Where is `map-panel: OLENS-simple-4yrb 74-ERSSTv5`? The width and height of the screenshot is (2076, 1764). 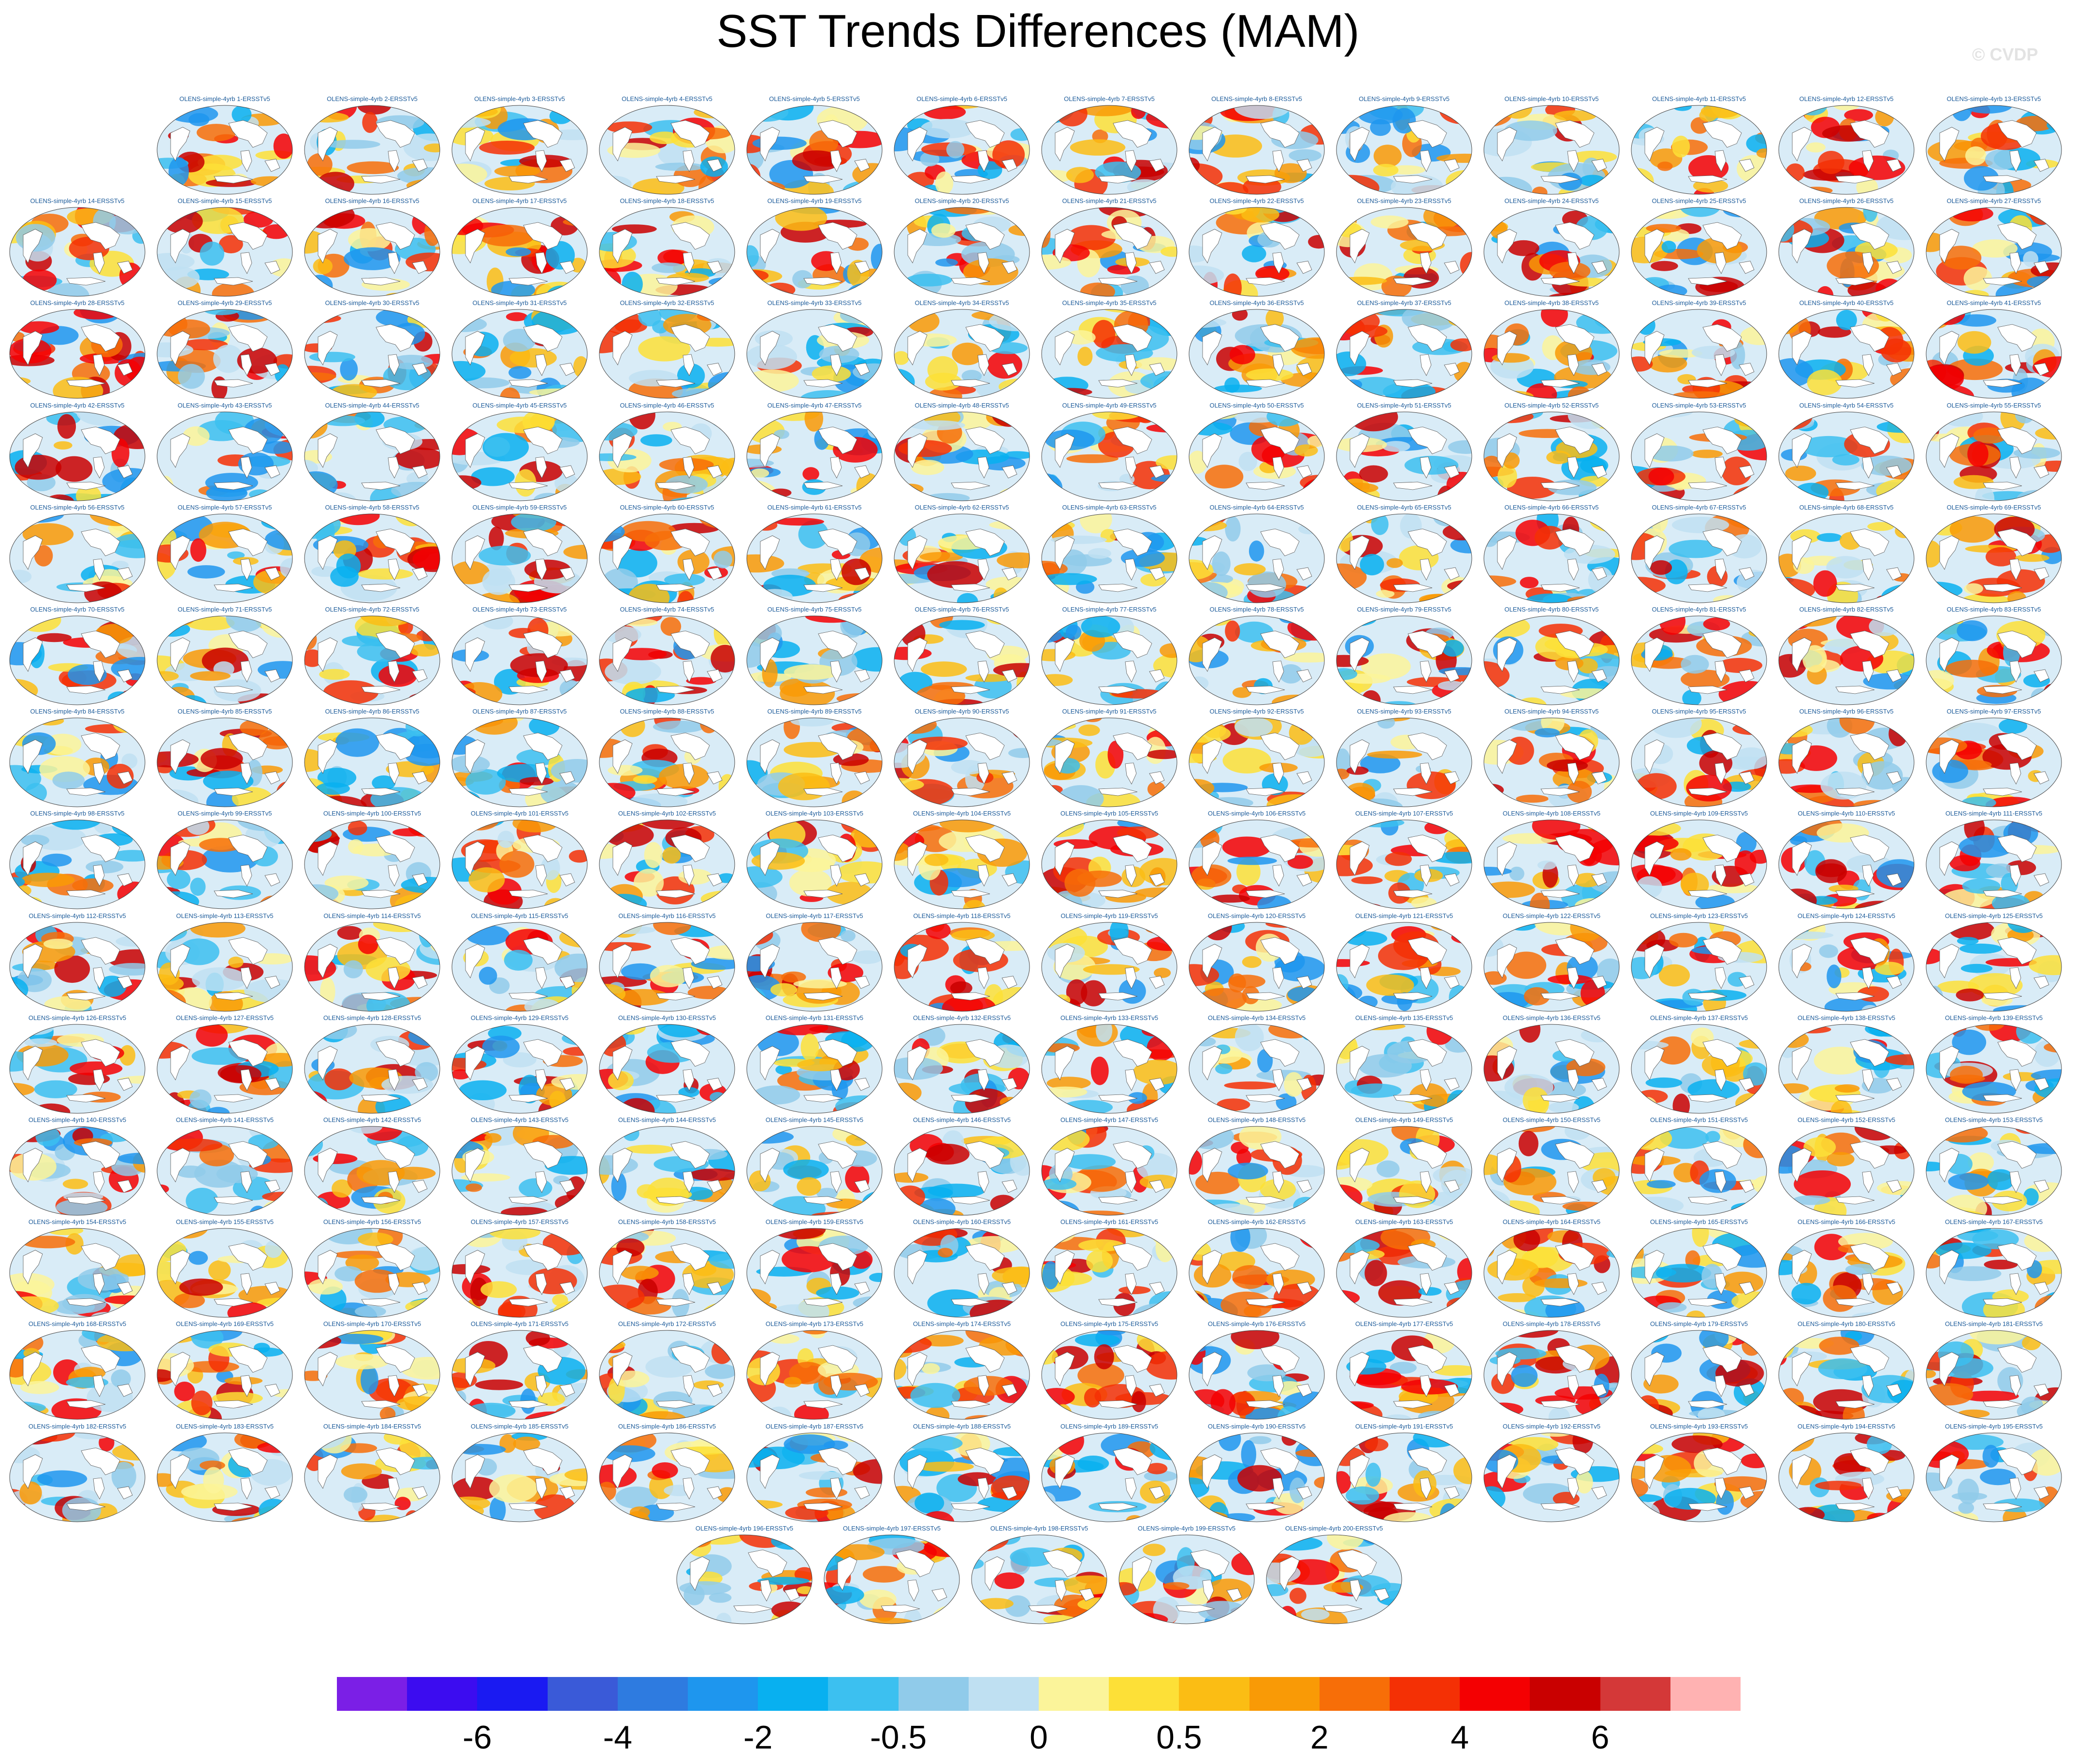
map-panel: OLENS-simple-4yrb 74-ERSSTv5 is located at coordinates (668, 656).